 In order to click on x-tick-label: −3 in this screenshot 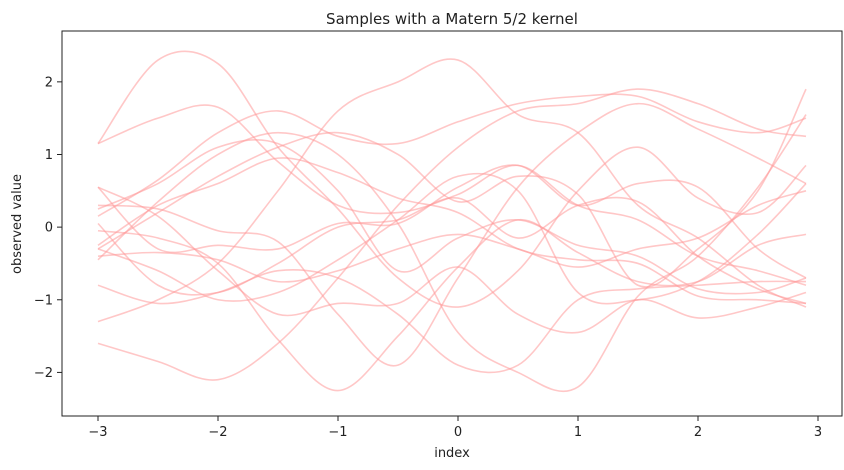, I will do `click(97, 432)`.